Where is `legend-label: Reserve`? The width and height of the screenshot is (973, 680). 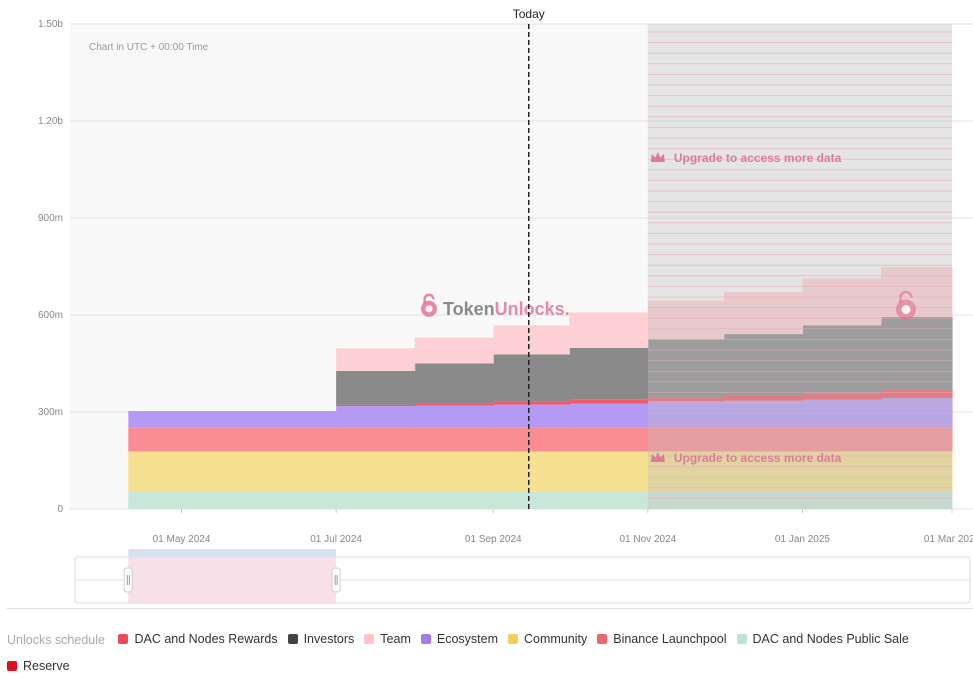 legend-label: Reserve is located at coordinates (46, 666).